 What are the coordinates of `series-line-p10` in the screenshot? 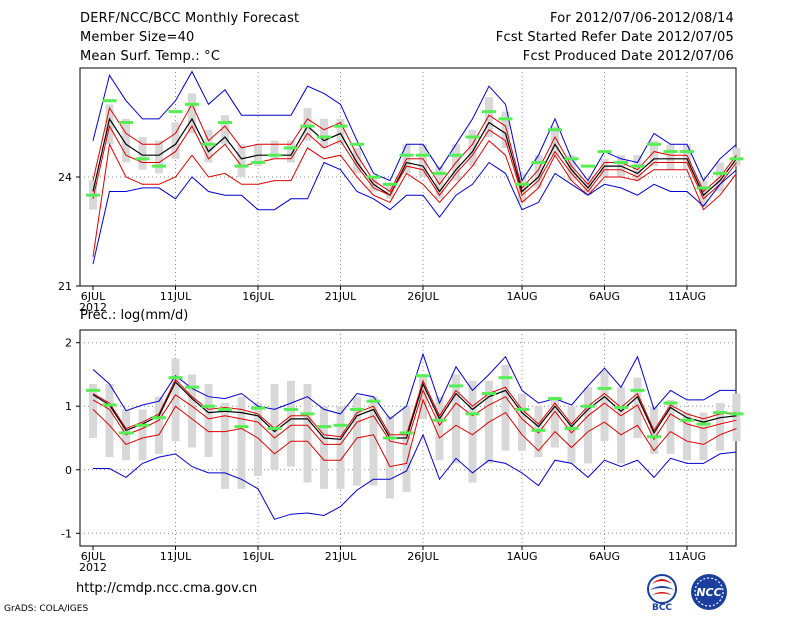 It's located at (414, 417).